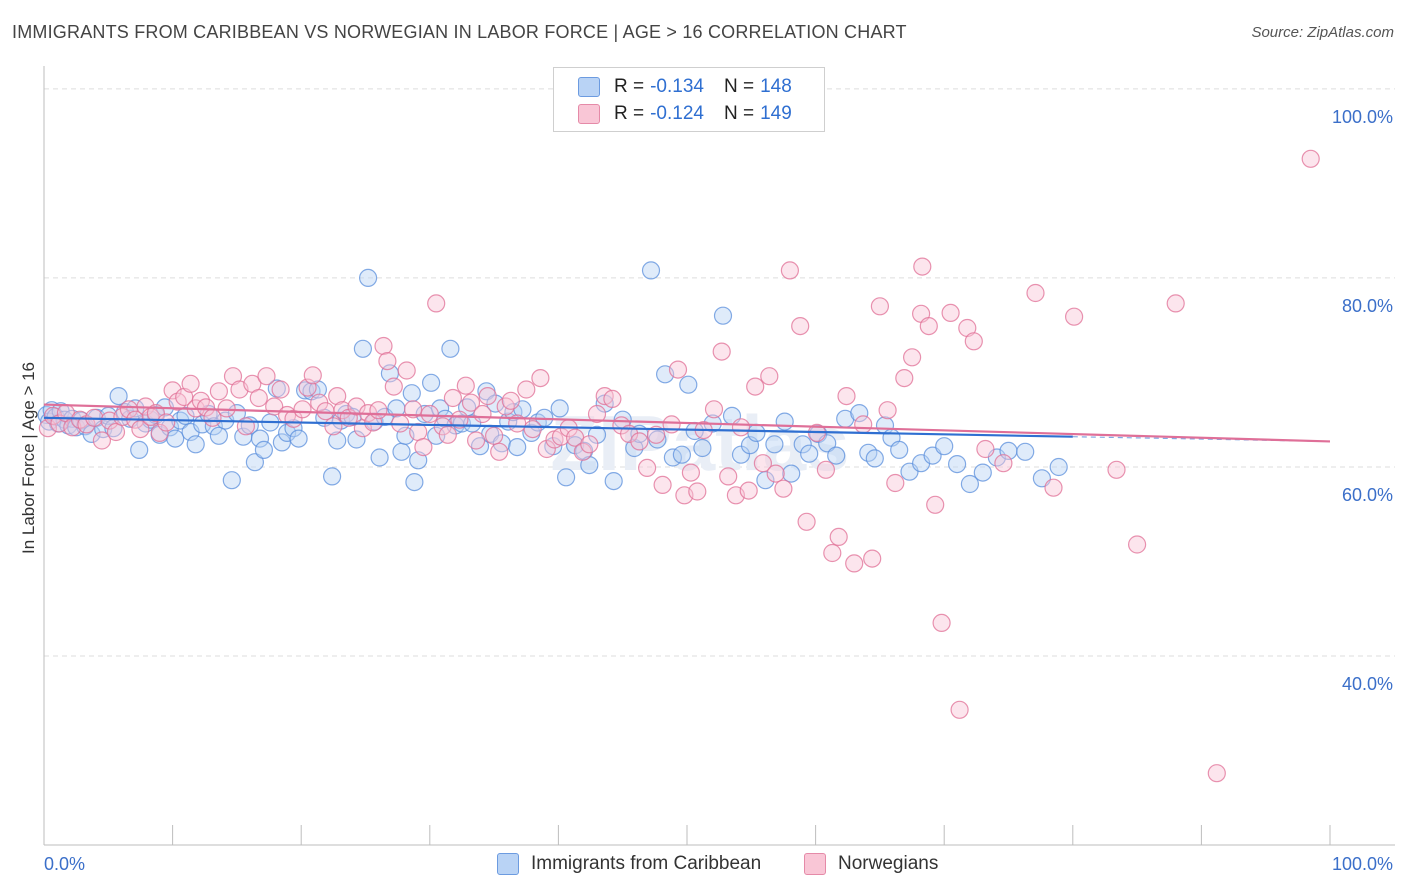 The image size is (1406, 892). Describe the element at coordinates (629, 86) in the screenshot. I see `legend-r-label: R =` at that location.